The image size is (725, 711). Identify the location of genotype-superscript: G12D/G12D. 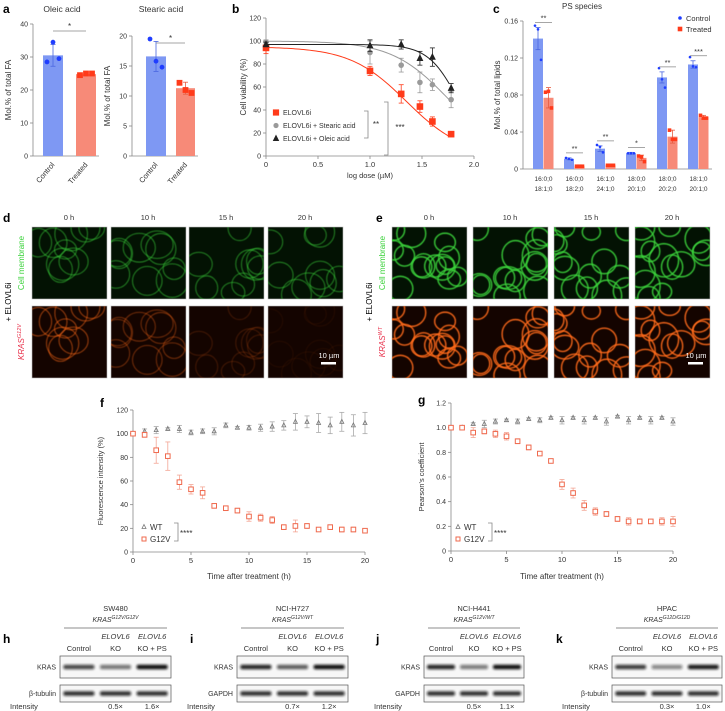
(677, 618).